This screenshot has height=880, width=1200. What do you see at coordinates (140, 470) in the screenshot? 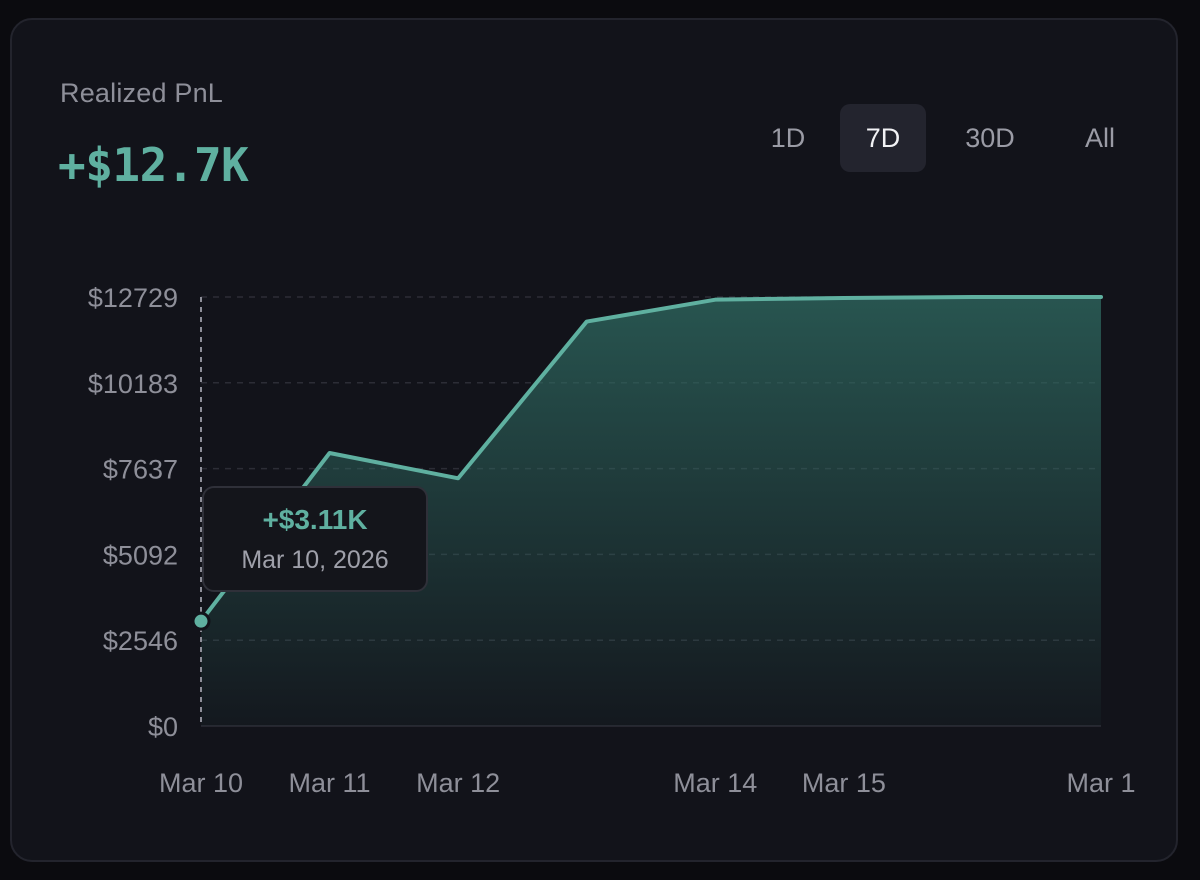
I see `y-tick-label: $7637` at bounding box center [140, 470].